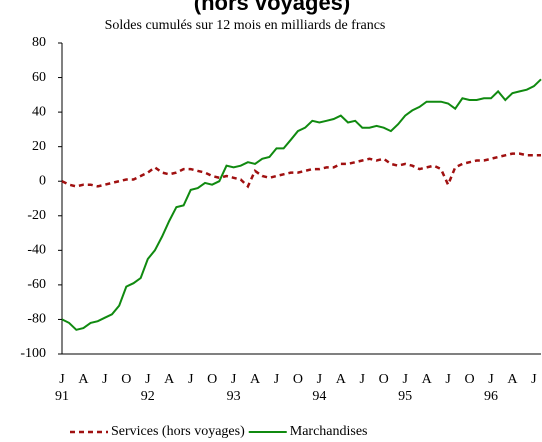 The image size is (542, 442). Describe the element at coordinates (36, 250) in the screenshot. I see `y-tick-label: -40` at that location.